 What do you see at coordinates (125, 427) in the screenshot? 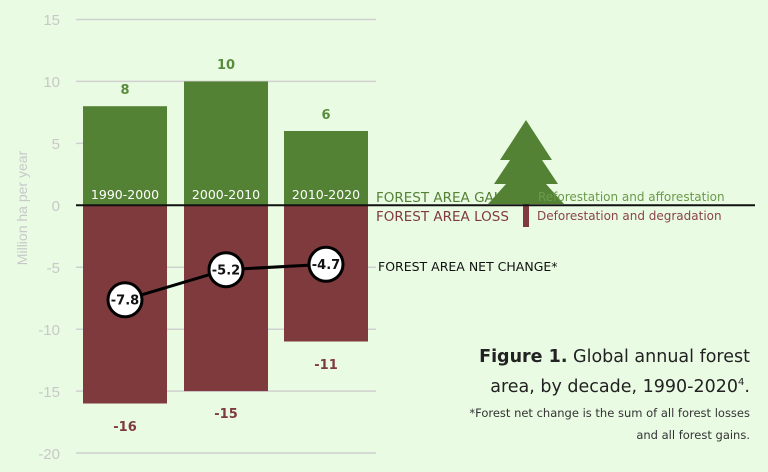
I see `loss-value: -16` at bounding box center [125, 427].